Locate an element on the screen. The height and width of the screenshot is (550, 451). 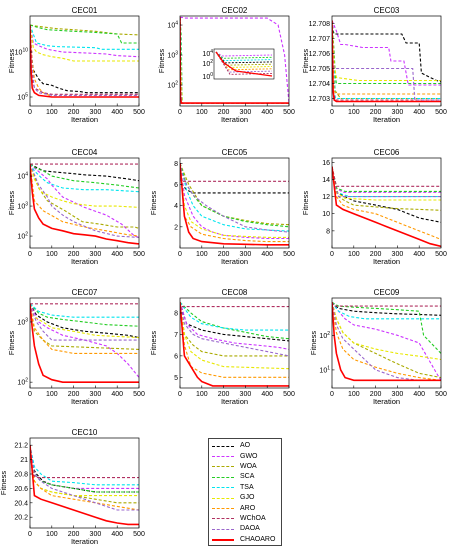
chart-title: CEC02 is located at coordinates (235, 10).